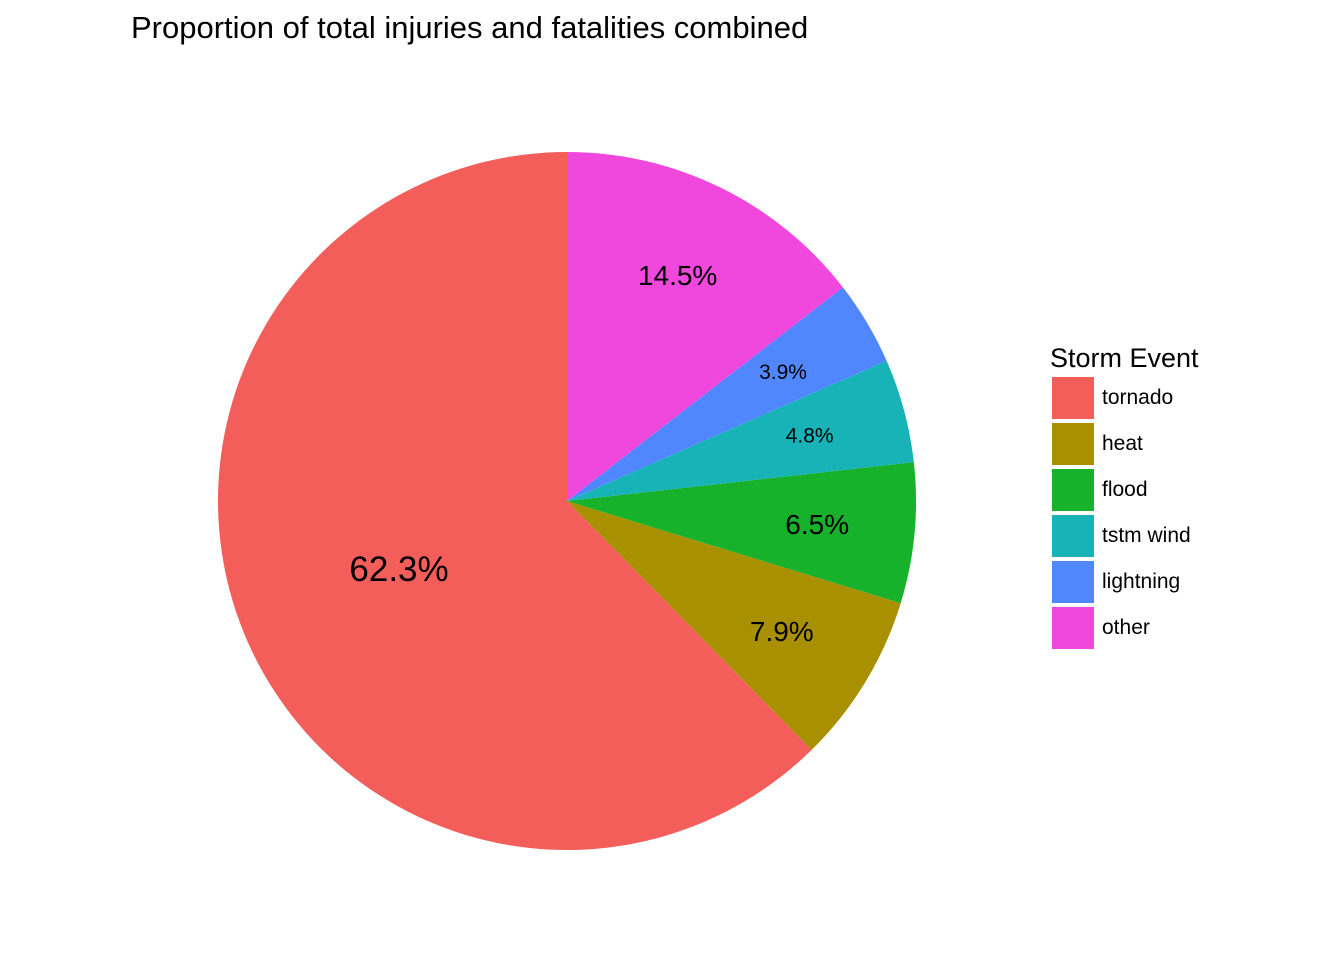 This screenshot has width=1344, height=960. I want to click on legend-item-flood: flood, so click(1124, 491).